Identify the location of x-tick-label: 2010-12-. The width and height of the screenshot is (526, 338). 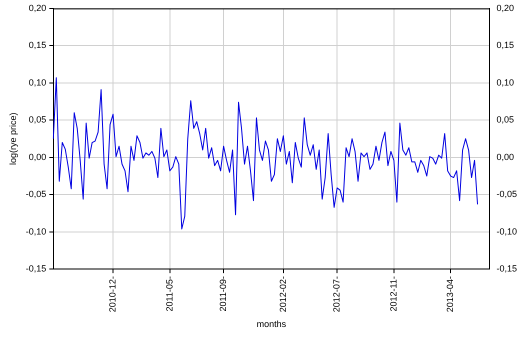
(113, 294).